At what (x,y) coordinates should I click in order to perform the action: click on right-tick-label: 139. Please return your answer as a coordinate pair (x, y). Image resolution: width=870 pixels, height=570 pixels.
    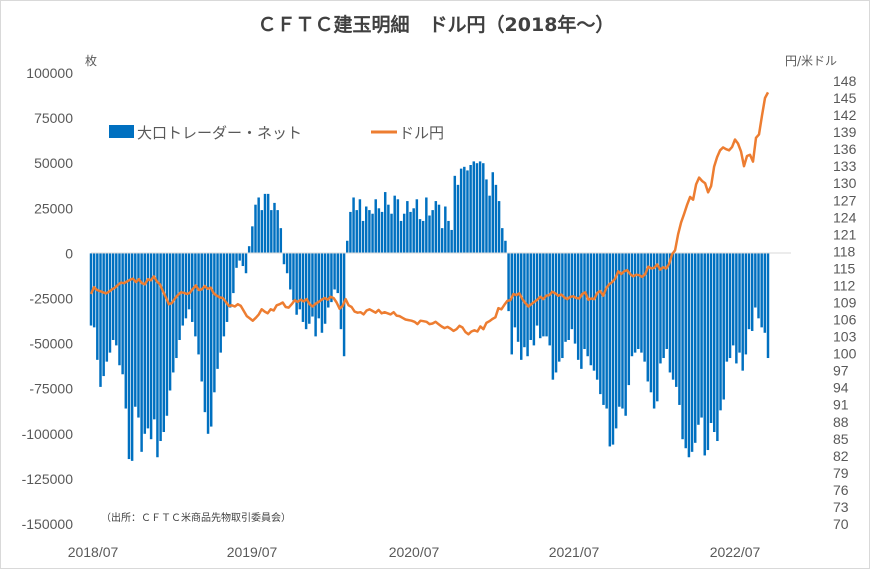
    Looking at the image, I should click on (845, 132).